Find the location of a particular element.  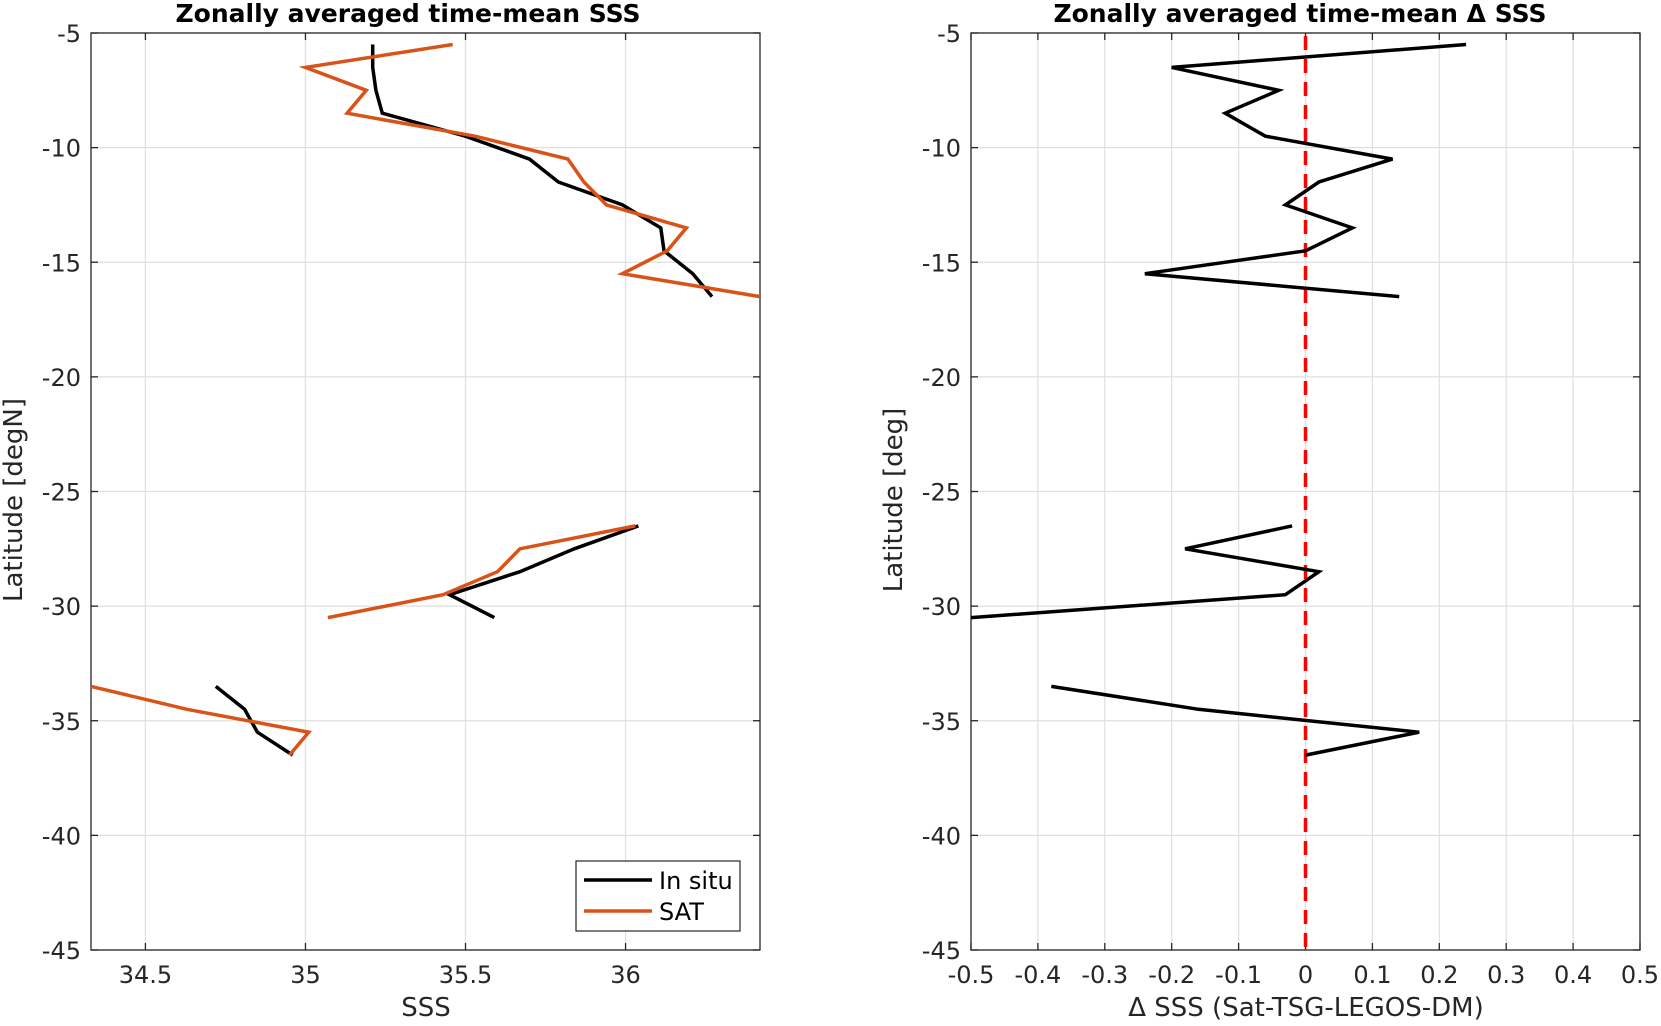

x-tick-label: -0.3 is located at coordinates (1104, 975).